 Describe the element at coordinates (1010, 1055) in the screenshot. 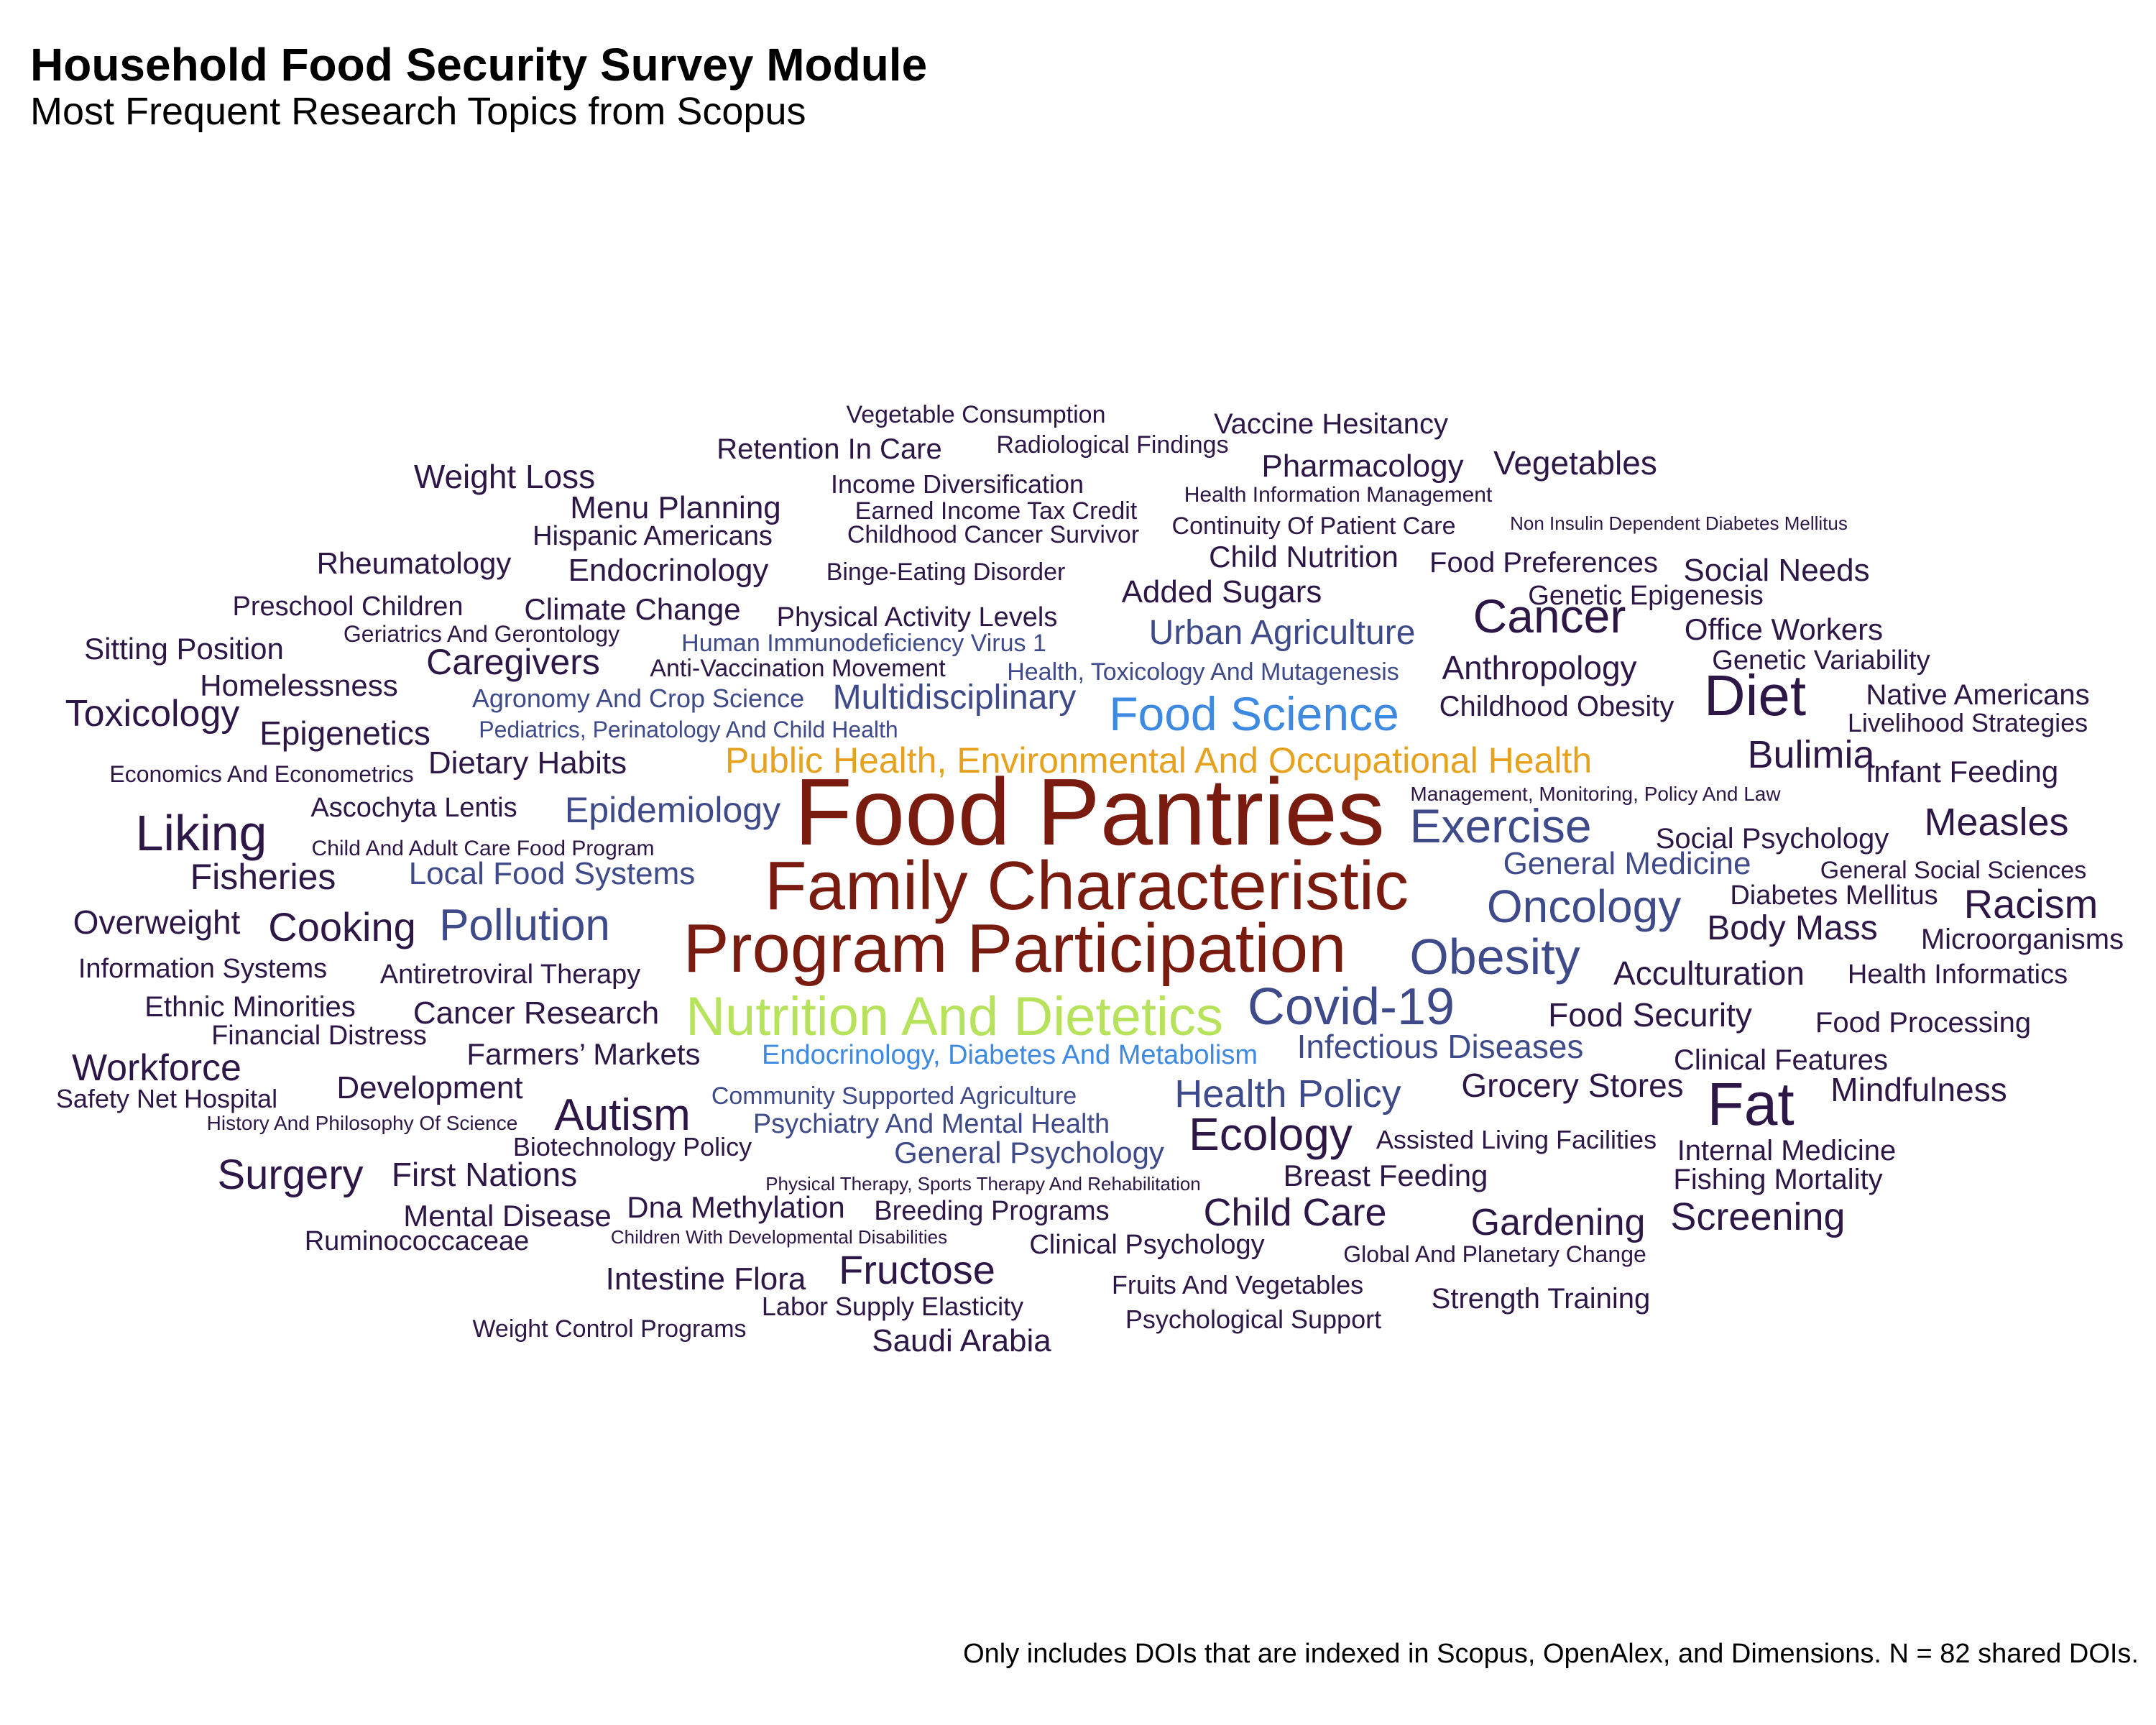

I see `word-endocrinology-diabetes-and-metabolism: Endocrinology, Diabetes And Metabolism` at that location.